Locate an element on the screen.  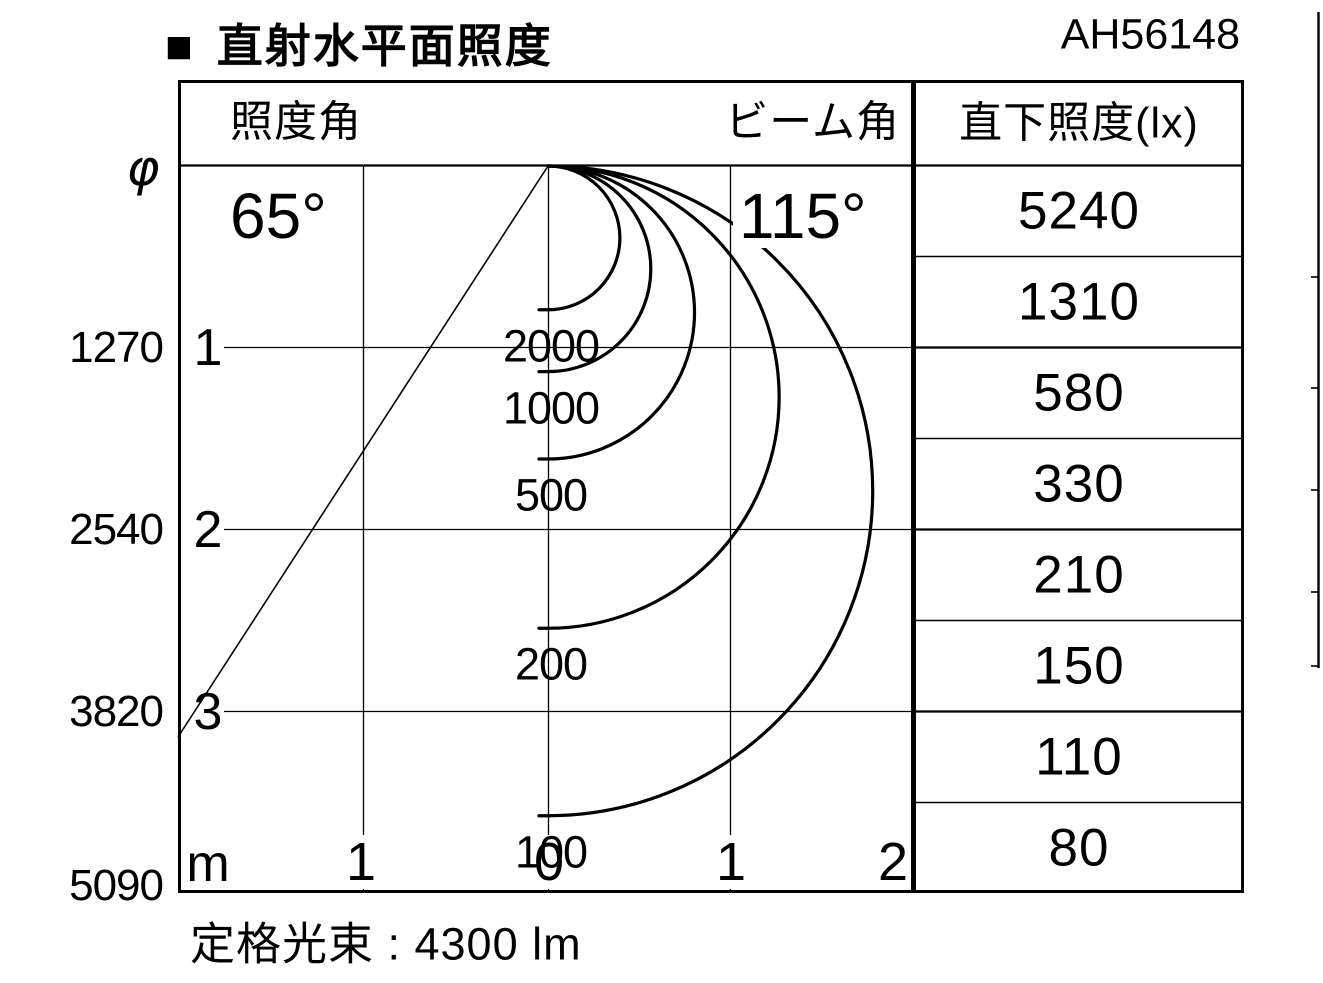
table-value: 1310 is located at coordinates (1079, 302).